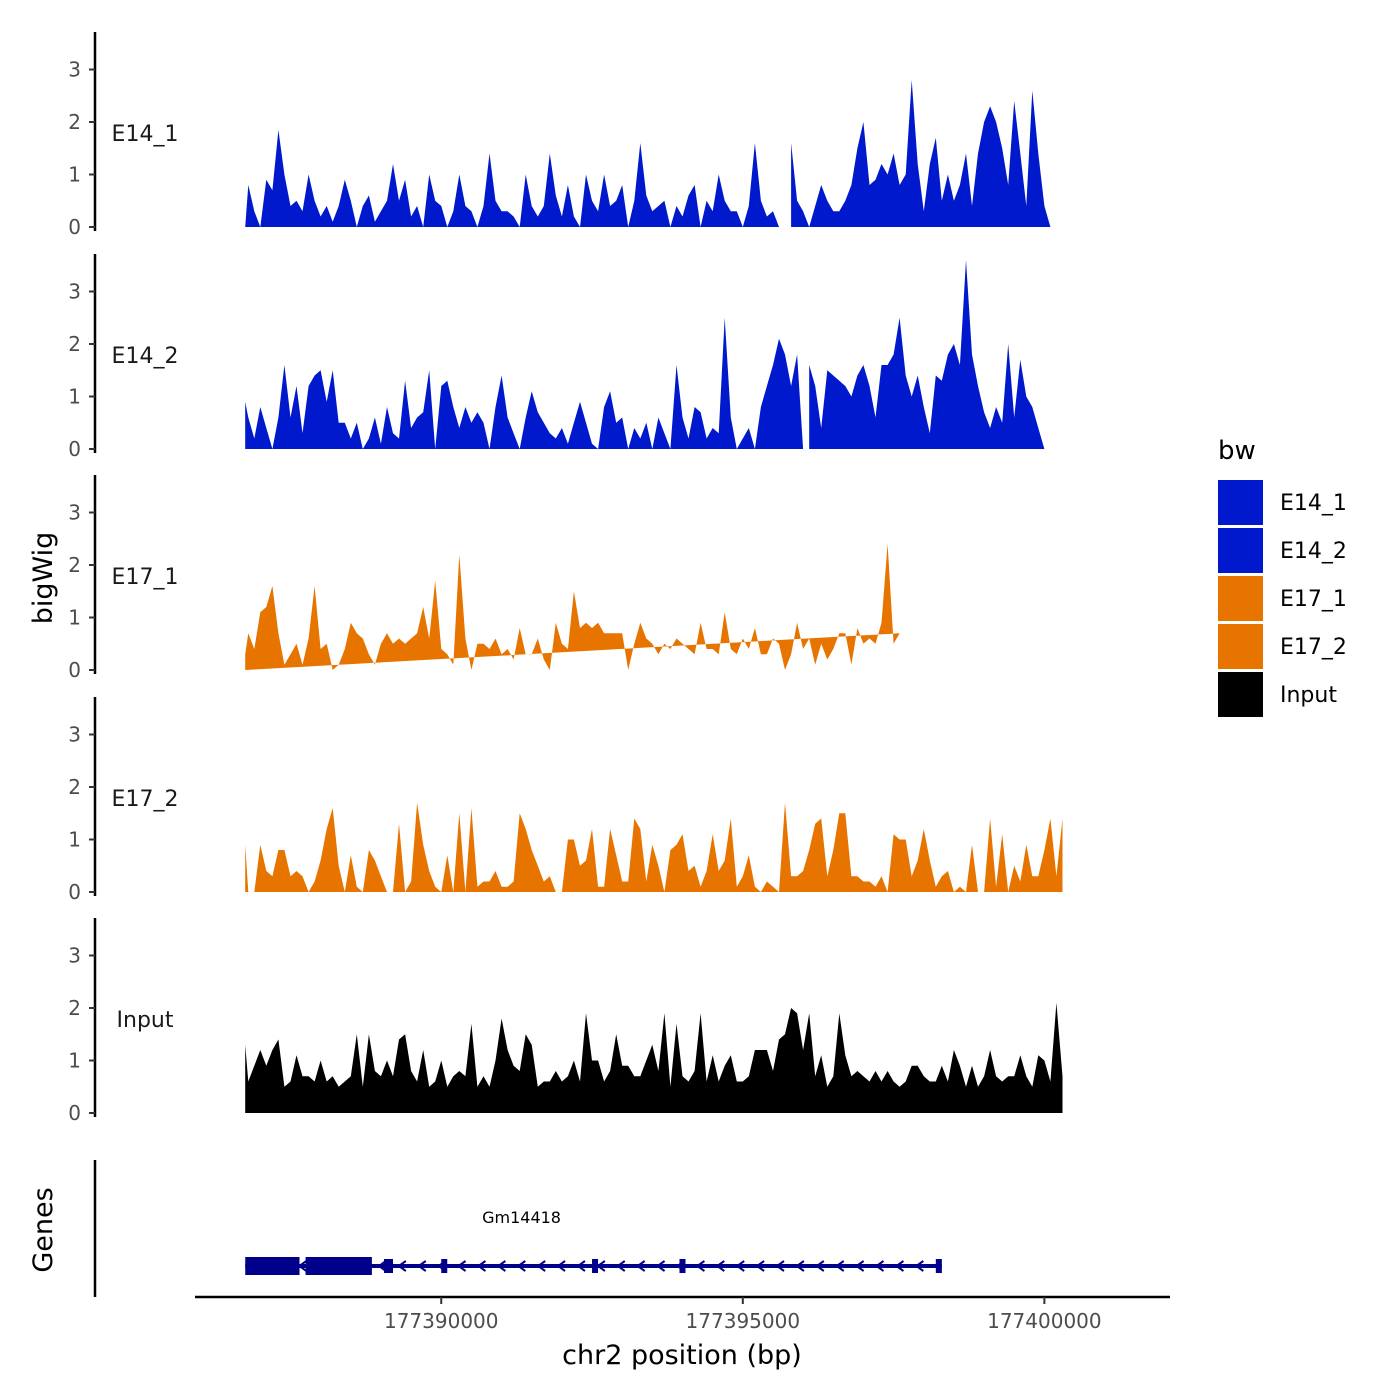 This screenshot has height=1400, width=1400. Describe the element at coordinates (1282, 576) in the screenshot. I see `legend: bw E14_1 E14_2 E17_1 E17_2 Input` at that location.